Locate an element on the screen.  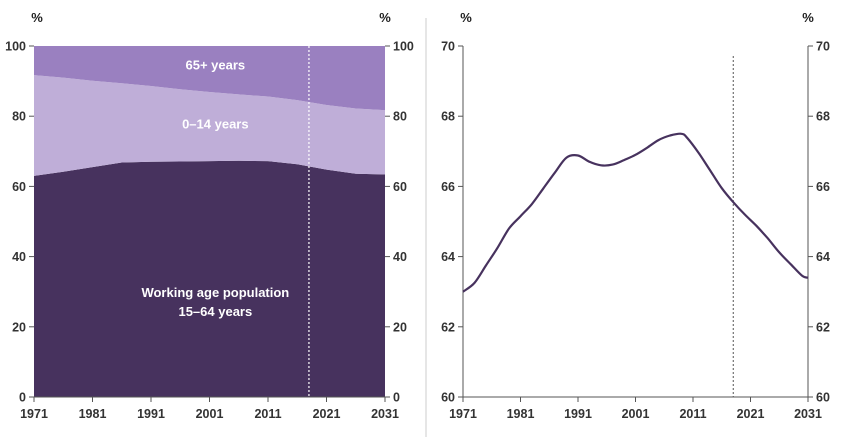
left-xtick-label: 2031 is located at coordinates (385, 414).